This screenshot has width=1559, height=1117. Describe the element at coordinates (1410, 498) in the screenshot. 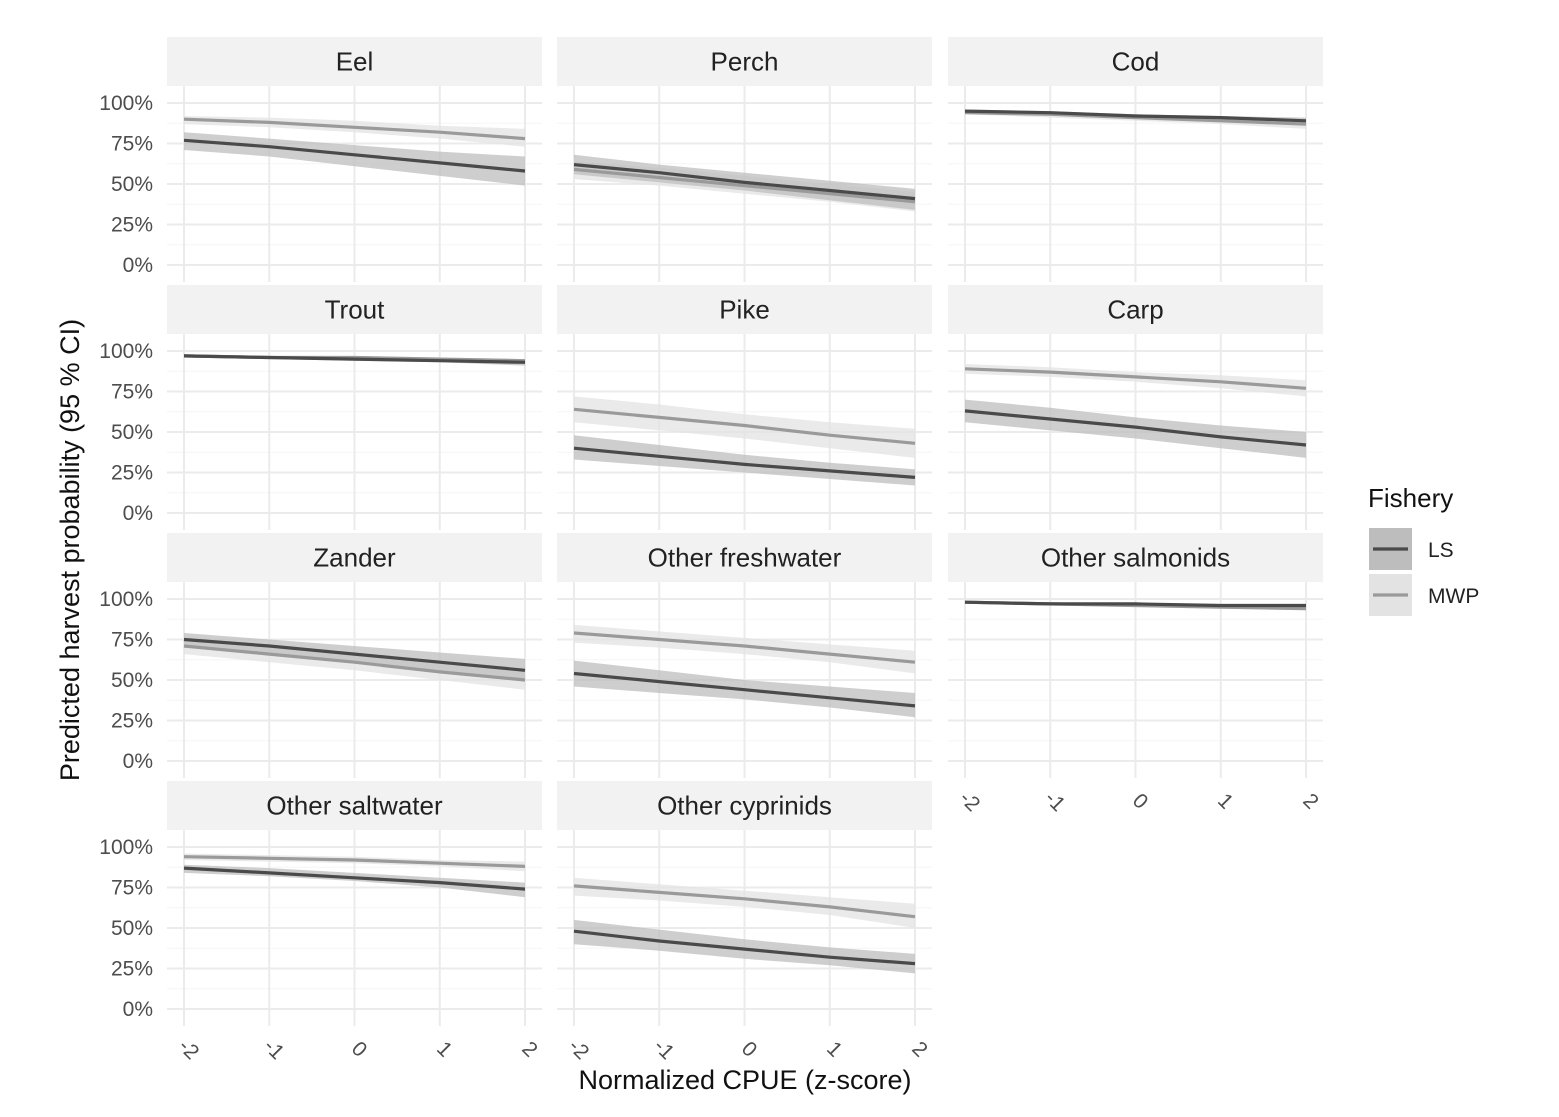

I see `legend-title: Fishery` at that location.